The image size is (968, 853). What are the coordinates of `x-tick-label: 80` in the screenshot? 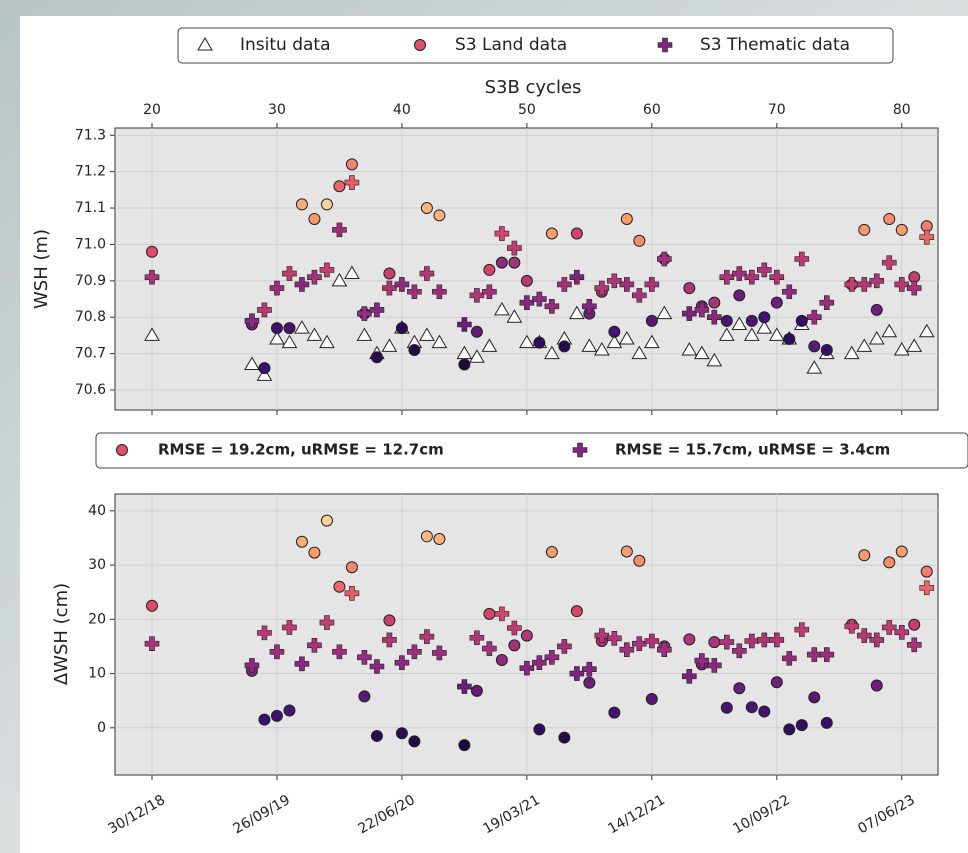 It's located at (902, 110).